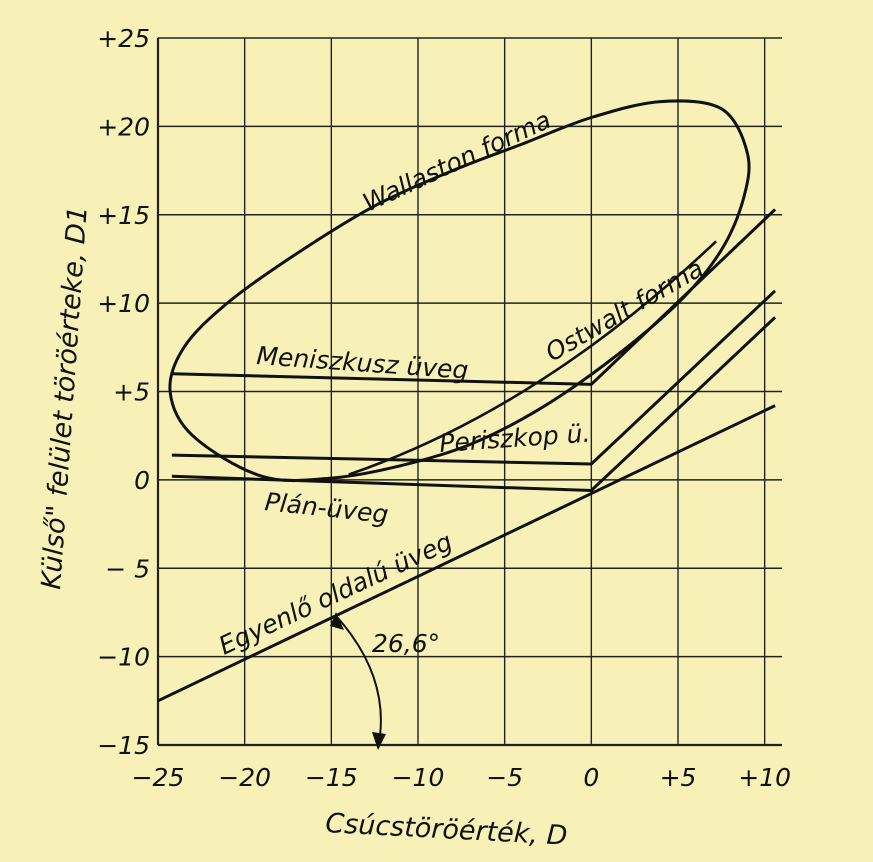 The width and height of the screenshot is (873, 862). I want to click on y-tick-label-7: −10, so click(123, 657).